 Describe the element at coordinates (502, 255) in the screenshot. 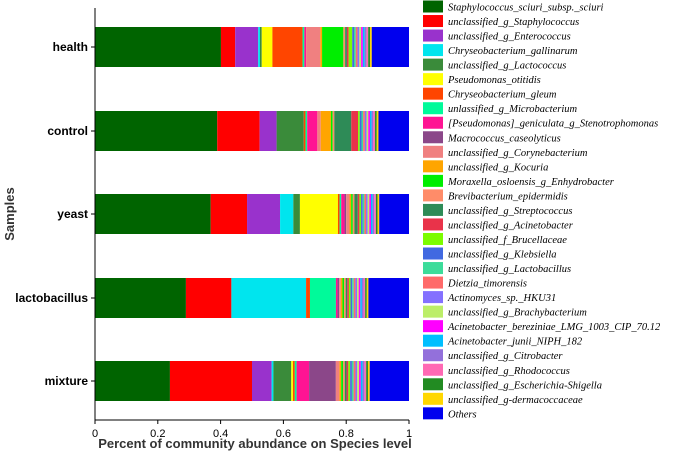

I see `legend-label-unclassified-g-klebsiella: unclassified_g_Klebsiella` at that location.